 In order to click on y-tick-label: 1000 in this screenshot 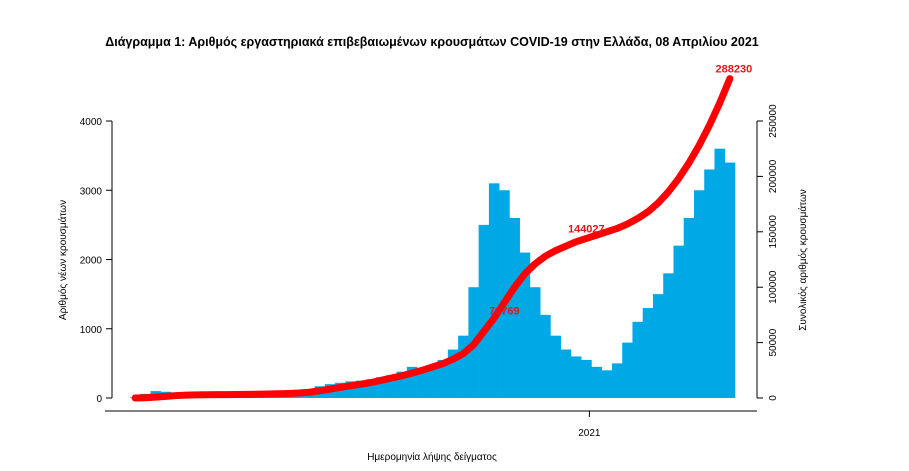, I will do `click(91, 330)`.